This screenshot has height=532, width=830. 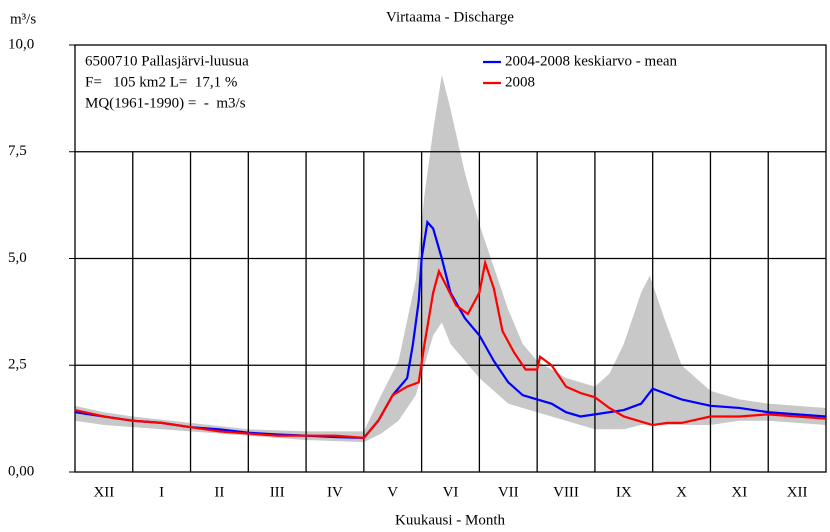 What do you see at coordinates (681, 492) in the screenshot?
I see `x-tick-label: X` at bounding box center [681, 492].